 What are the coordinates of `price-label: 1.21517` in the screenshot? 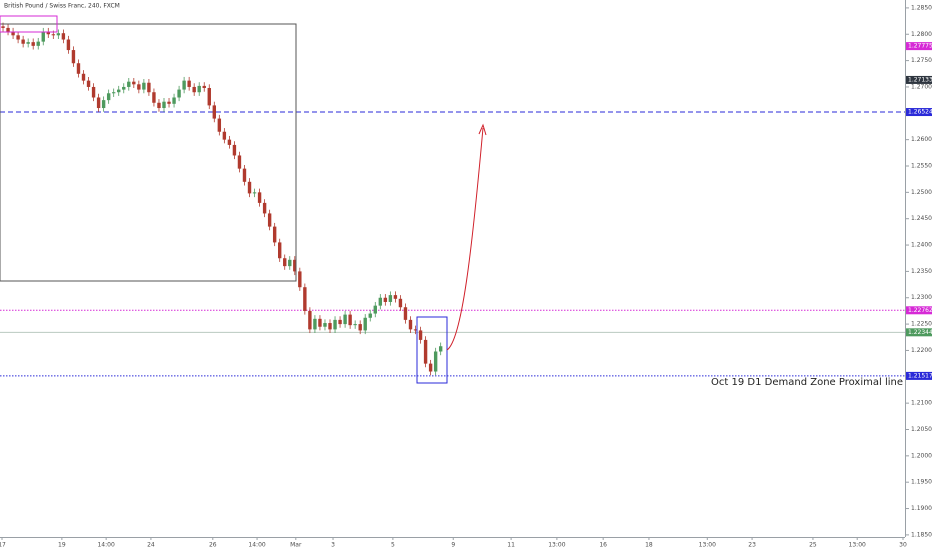 It's located at (920, 375).